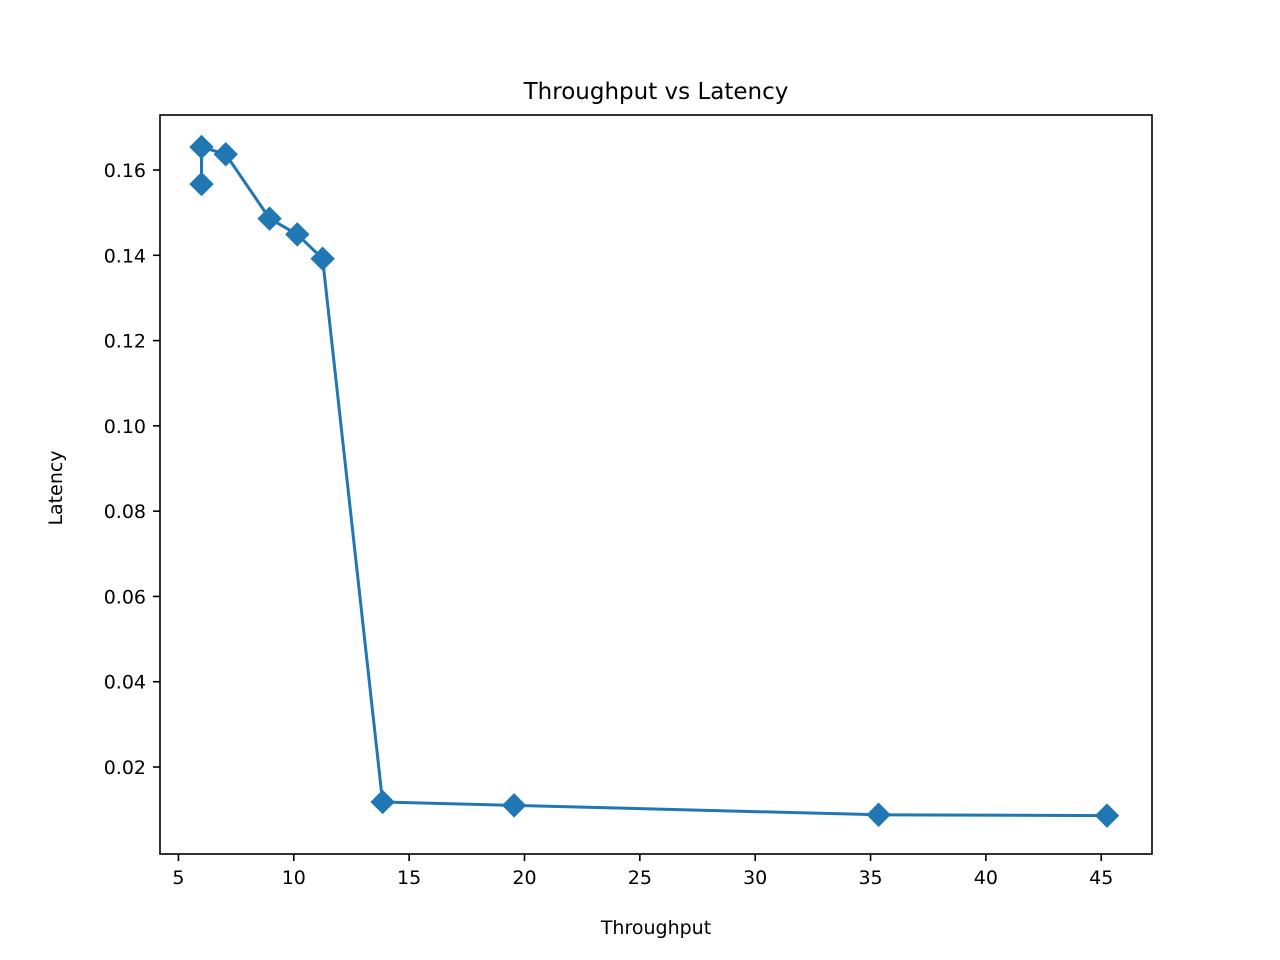 The height and width of the screenshot is (960, 1280). What do you see at coordinates (294, 878) in the screenshot?
I see `x-tick-label: 10` at bounding box center [294, 878].